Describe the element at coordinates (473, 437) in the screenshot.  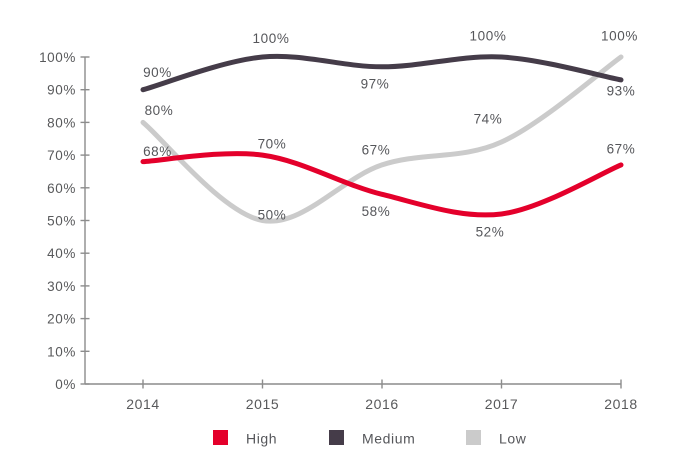
I see `legend-swatch-low` at that location.